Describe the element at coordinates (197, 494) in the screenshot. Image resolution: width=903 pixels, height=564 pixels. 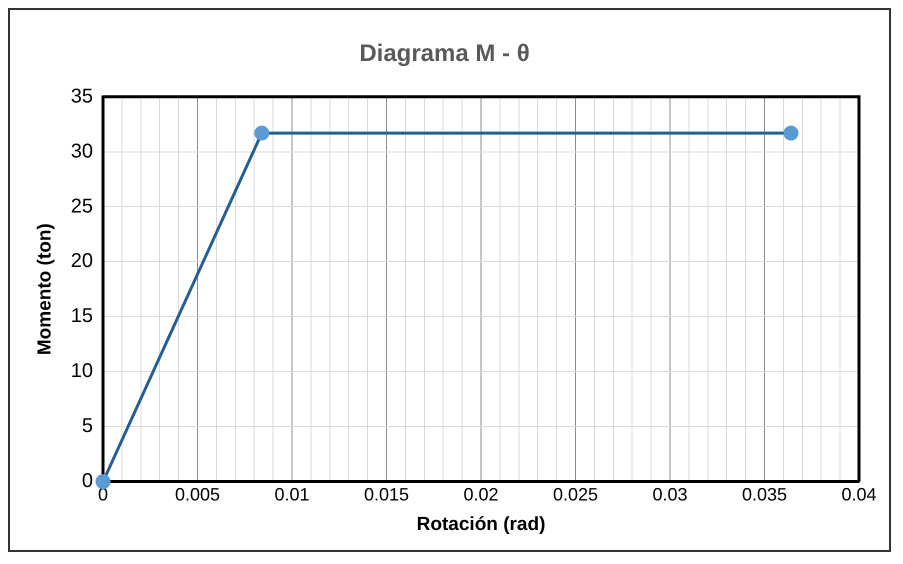
I see `x-tick-label: 0.005` at that location.